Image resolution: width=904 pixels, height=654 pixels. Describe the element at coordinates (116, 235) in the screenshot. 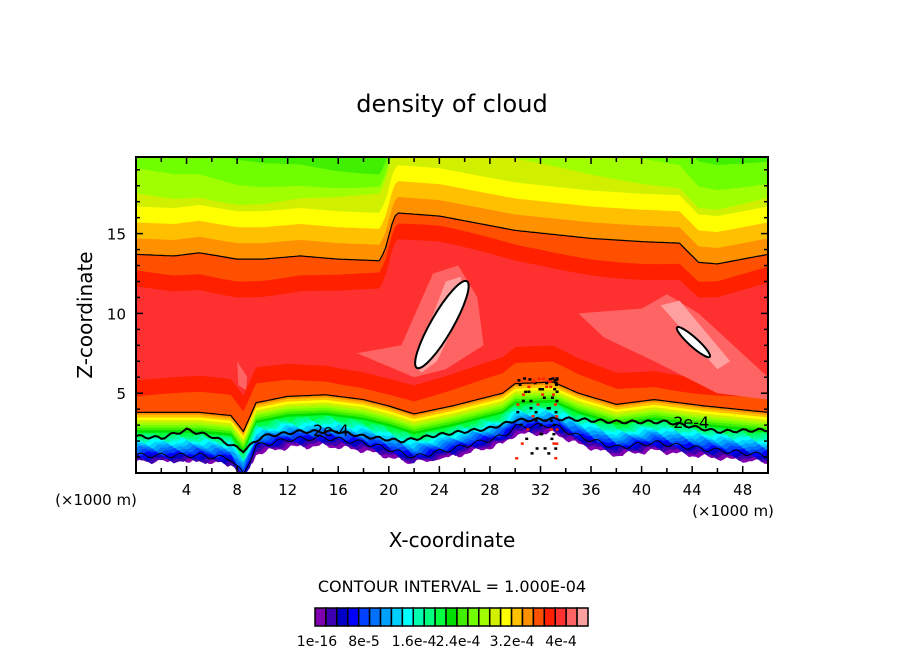

I see `y-tick-label: 15` at that location.